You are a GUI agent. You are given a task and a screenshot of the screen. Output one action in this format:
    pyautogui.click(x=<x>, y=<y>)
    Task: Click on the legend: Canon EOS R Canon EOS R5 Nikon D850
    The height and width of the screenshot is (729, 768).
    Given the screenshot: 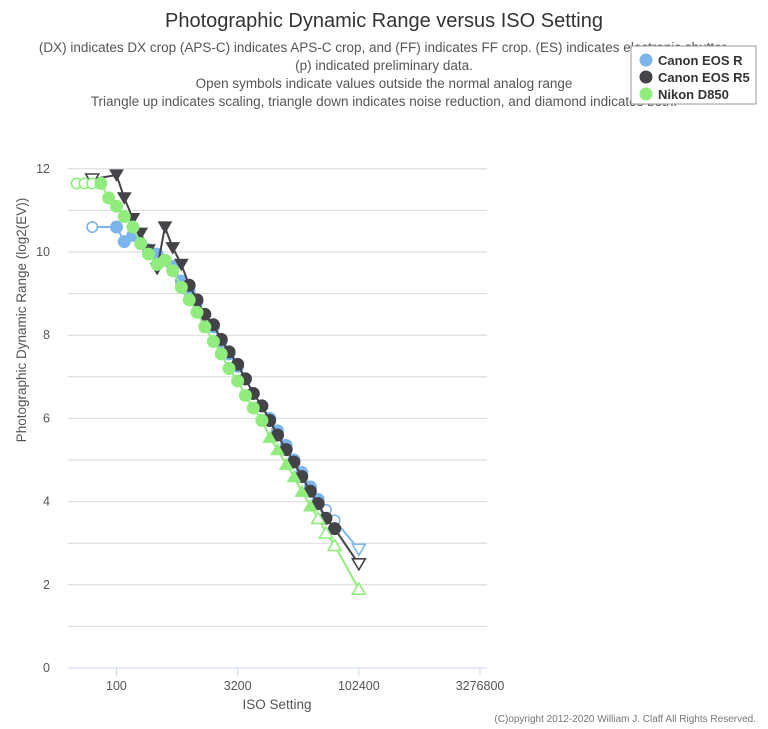 What is the action you would take?
    pyautogui.click(x=693, y=75)
    